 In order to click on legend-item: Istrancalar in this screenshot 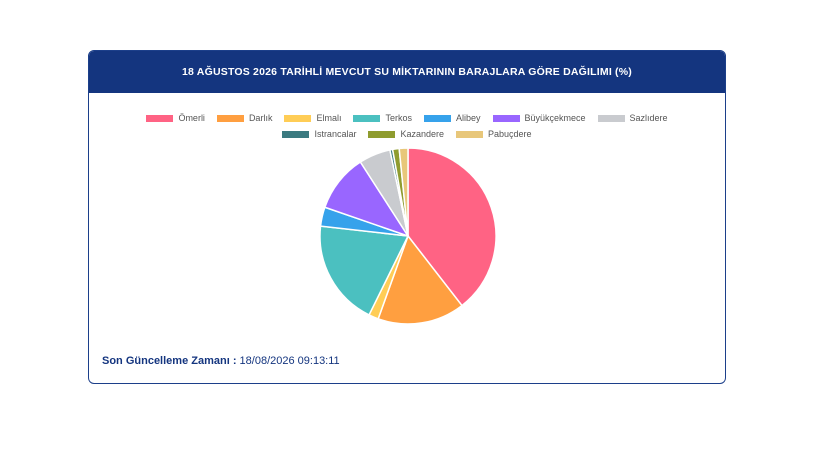, I will do `click(319, 134)`.